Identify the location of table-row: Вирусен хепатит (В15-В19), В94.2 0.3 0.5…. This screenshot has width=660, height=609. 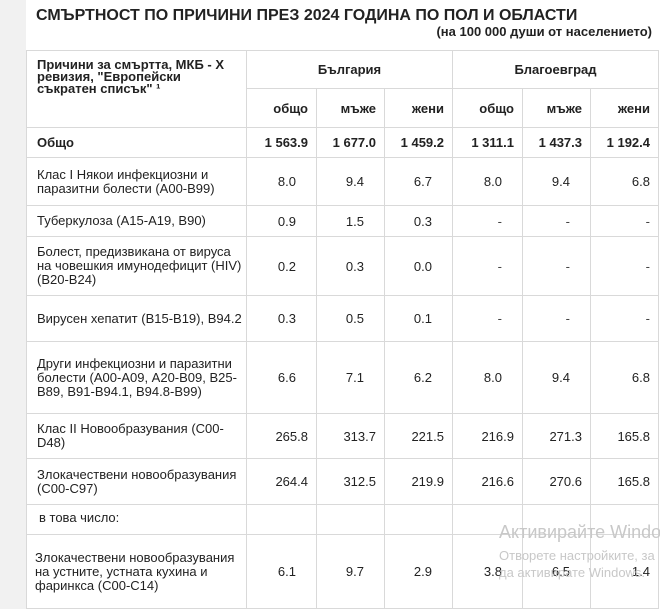
(342, 318).